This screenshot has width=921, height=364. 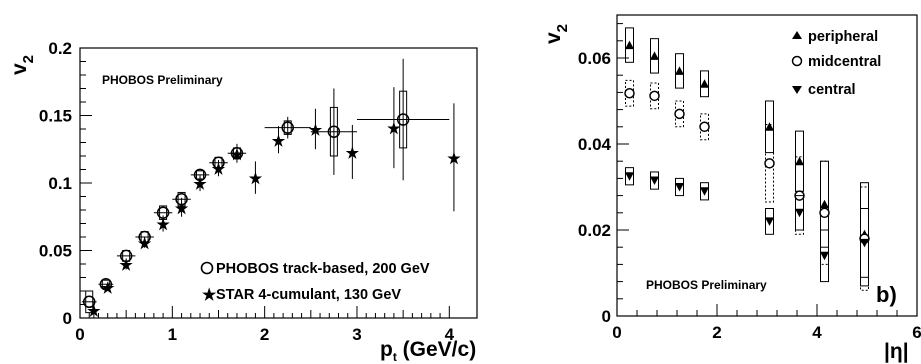 What do you see at coordinates (356, 334) in the screenshot?
I see `x-tick-label: 3` at bounding box center [356, 334].